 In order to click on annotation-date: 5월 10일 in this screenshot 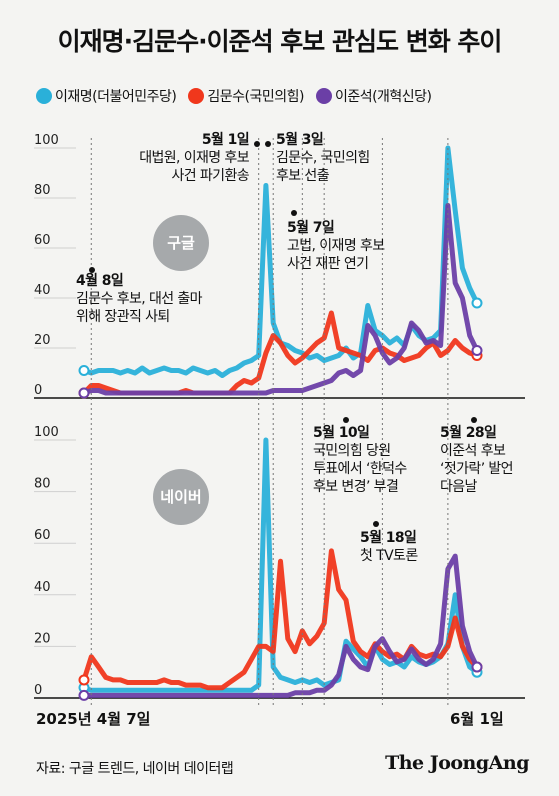, I will do `click(341, 432)`.